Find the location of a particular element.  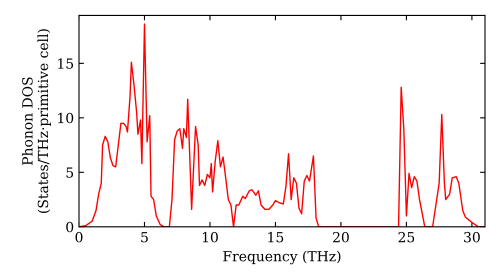

x-tick-label: 10 is located at coordinates (210, 237).